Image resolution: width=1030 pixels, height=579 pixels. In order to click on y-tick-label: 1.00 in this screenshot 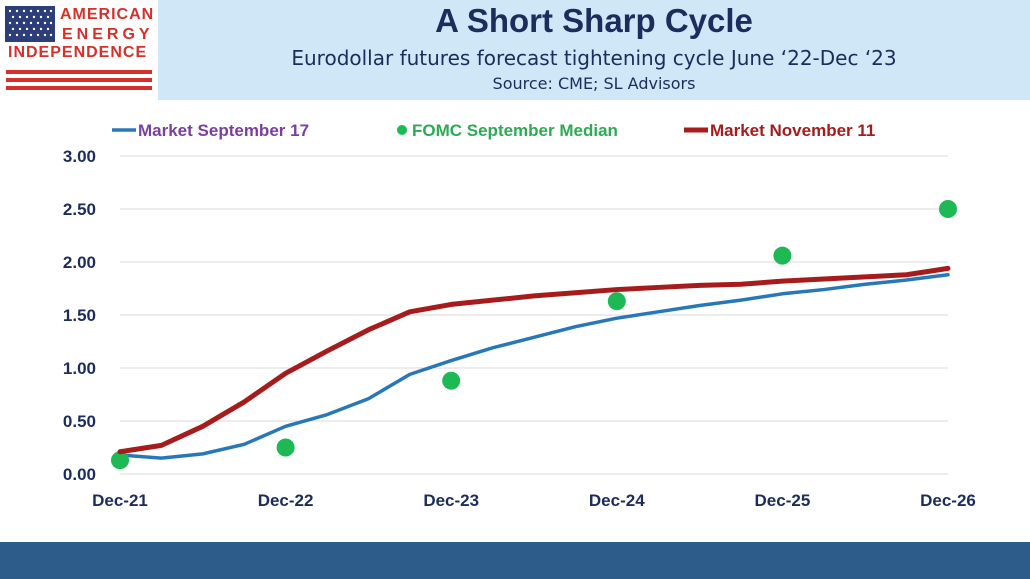, I will do `click(79, 368)`.